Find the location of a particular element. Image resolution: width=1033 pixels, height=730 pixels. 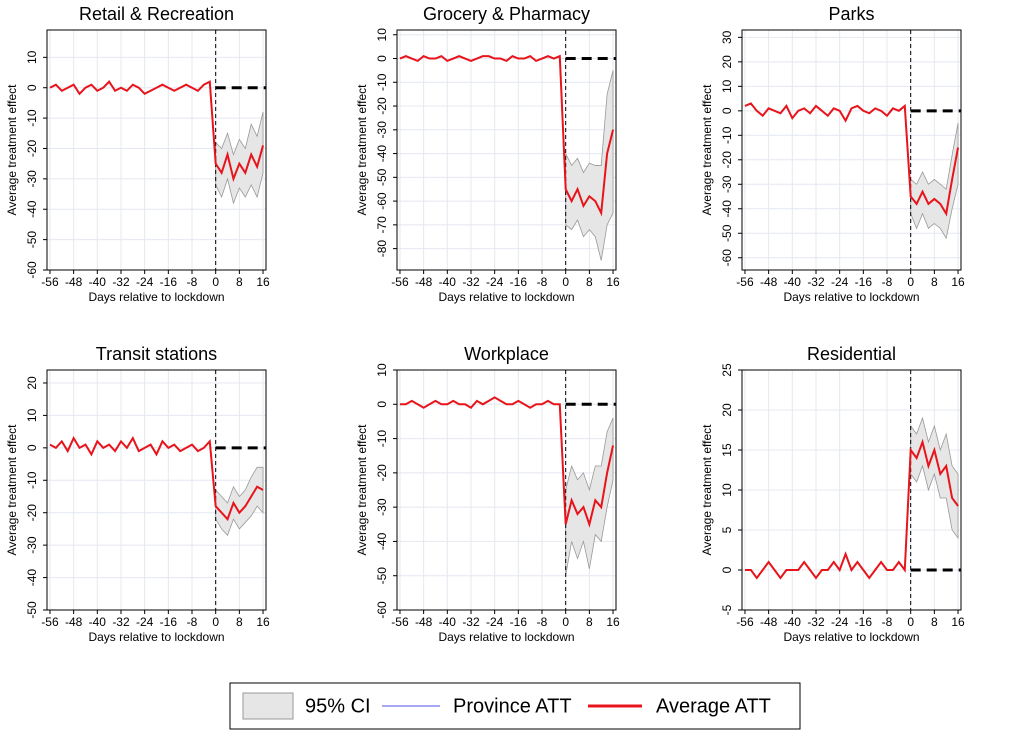

y-tick-label: -70 is located at coordinates (382, 225).